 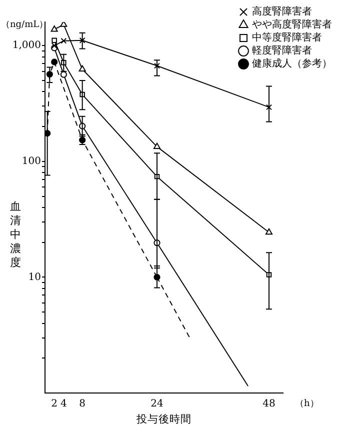 I want to click on y-tick-label: 1,000, so click(x=26, y=46).